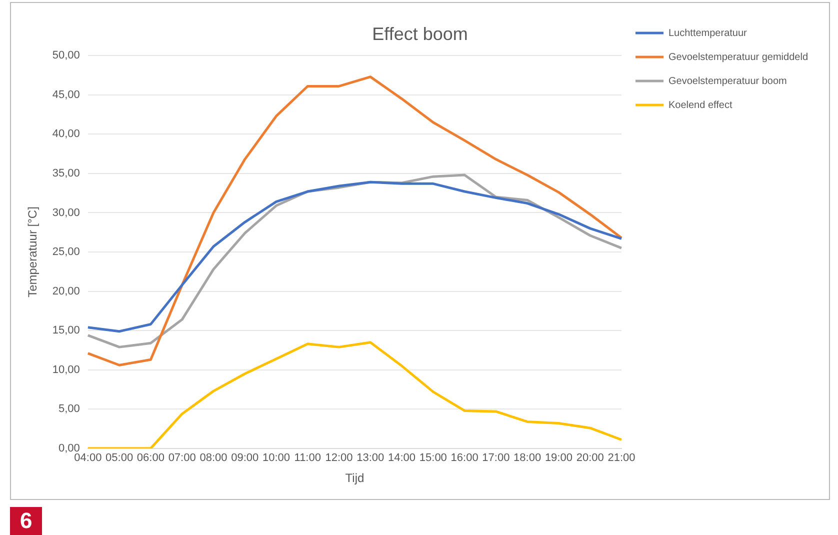 The height and width of the screenshot is (535, 838). Describe the element at coordinates (66, 134) in the screenshot. I see `y-tick-label: 40,00` at that location.